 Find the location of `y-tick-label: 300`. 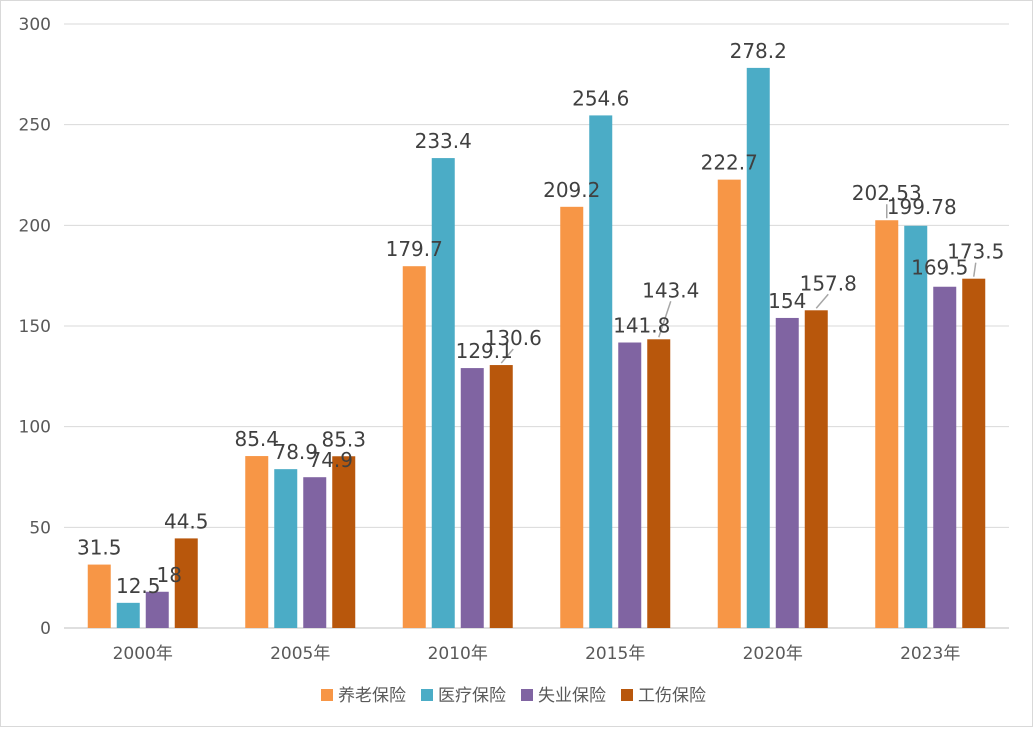

y-tick-label: 300 is located at coordinates (35, 25).